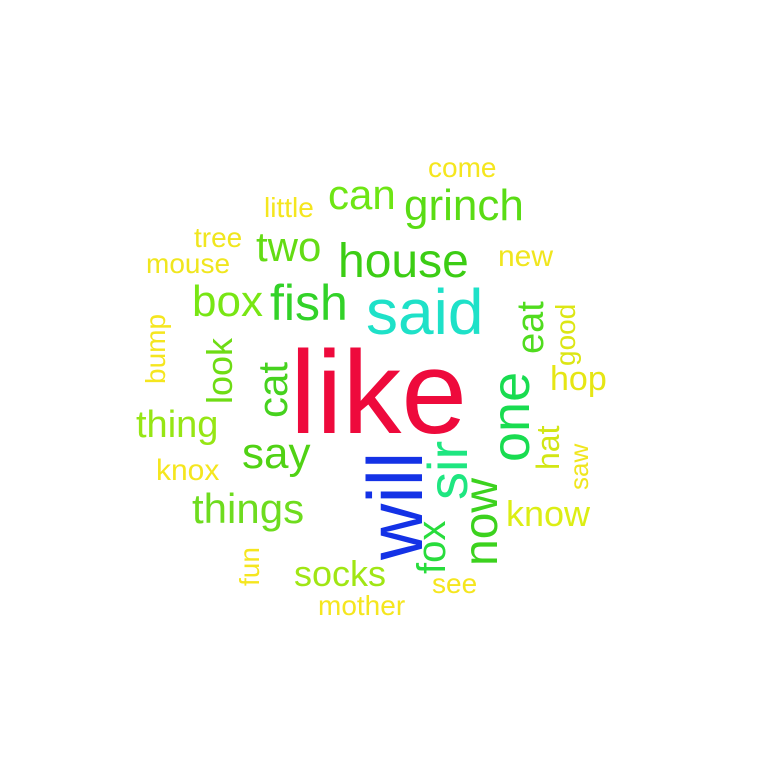  What do you see at coordinates (579, 466) in the screenshot?
I see `word-saw: saw` at bounding box center [579, 466].